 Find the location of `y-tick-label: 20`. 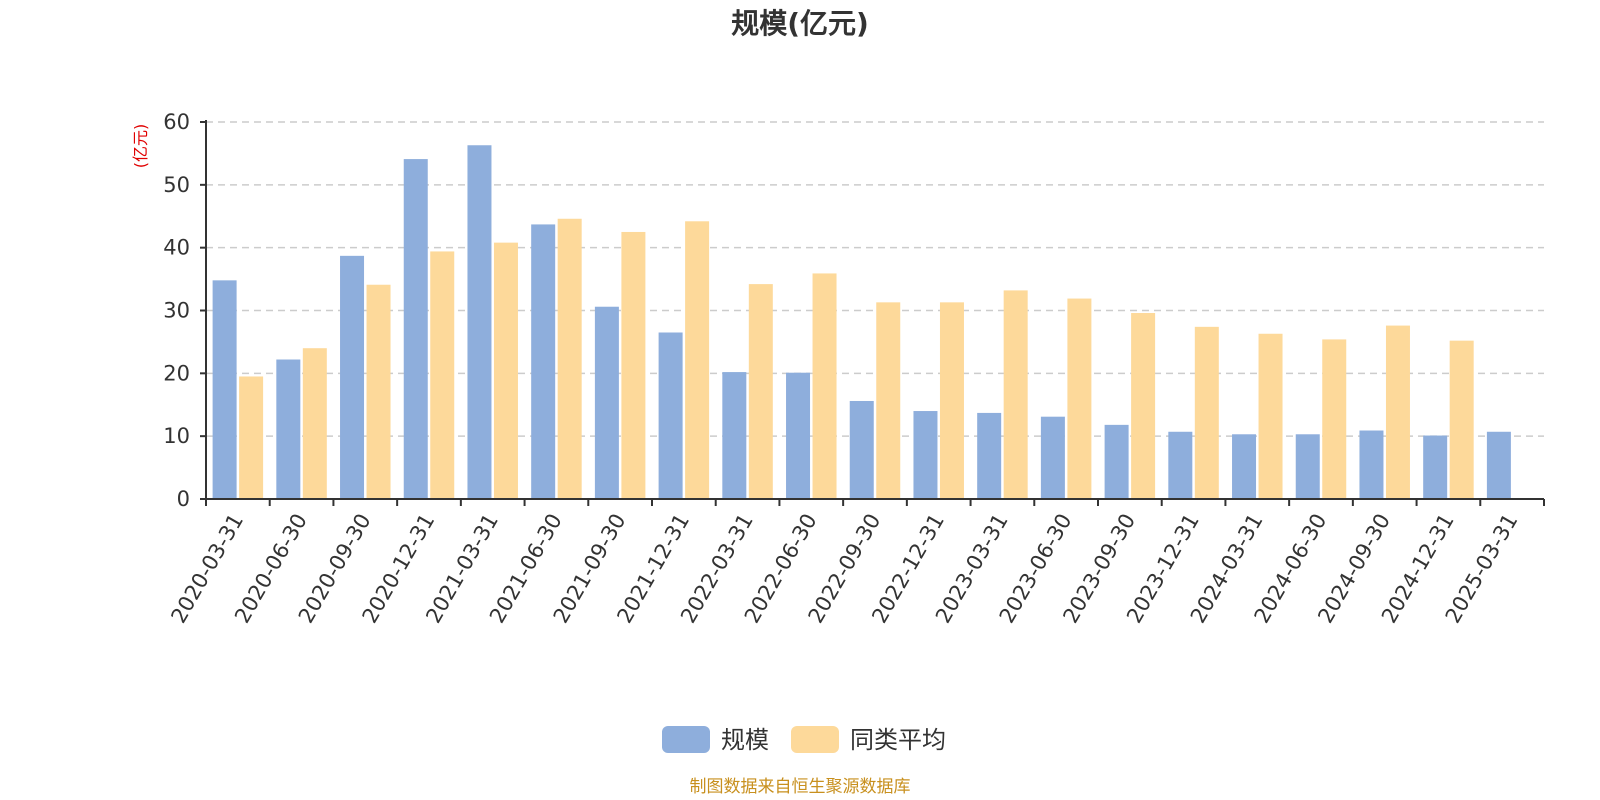

y-tick-label: 20 is located at coordinates (176, 373).